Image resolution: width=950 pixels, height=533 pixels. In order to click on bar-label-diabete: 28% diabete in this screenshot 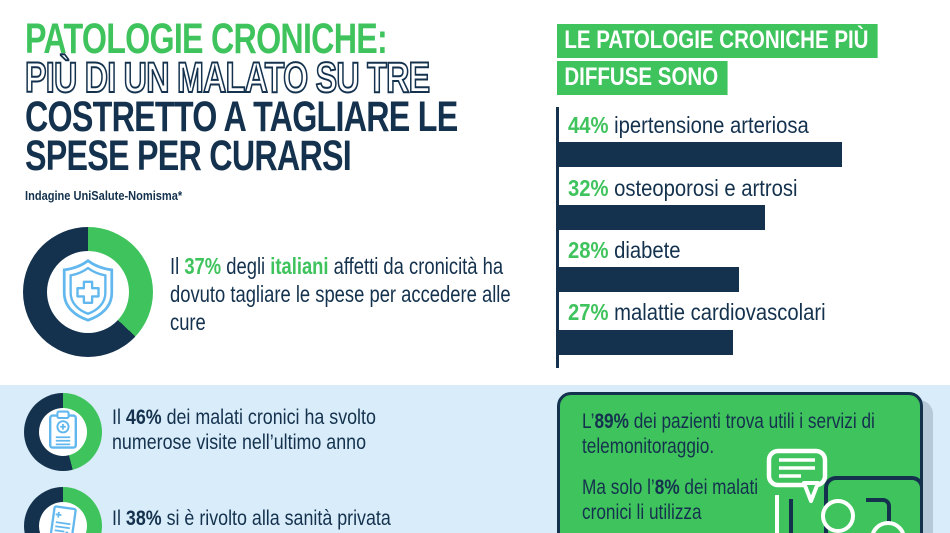, I will do `click(624, 250)`.